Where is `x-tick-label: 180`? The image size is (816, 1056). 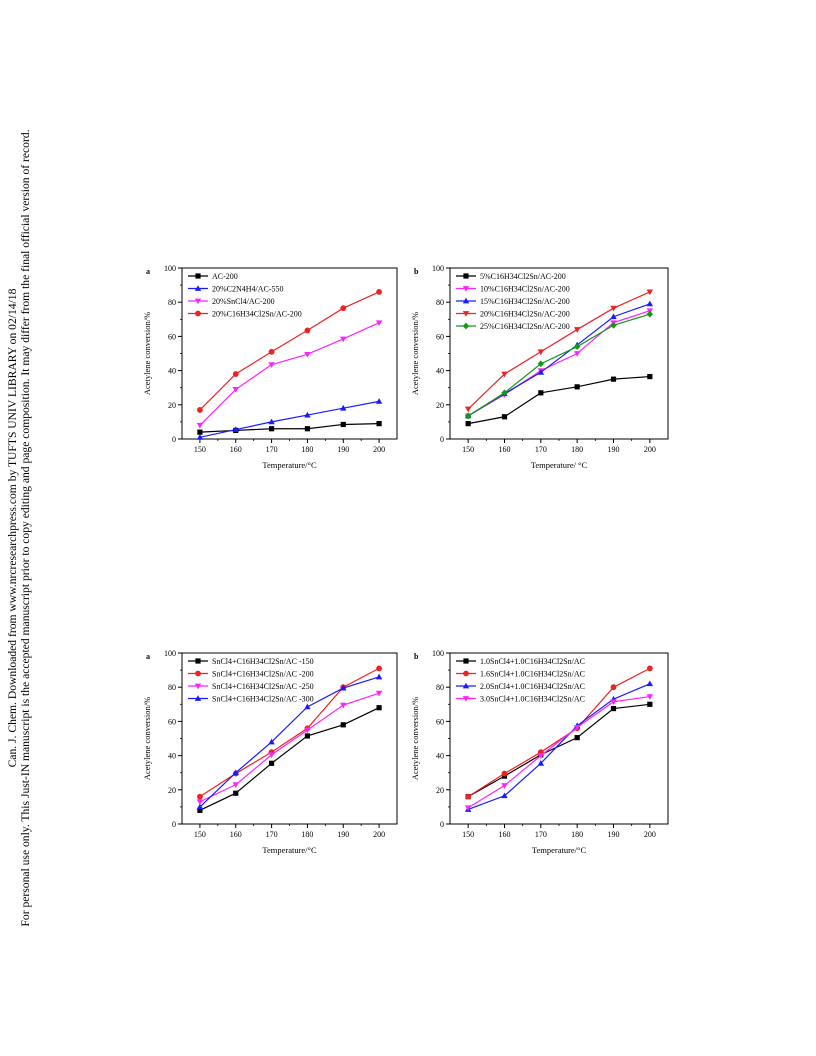
x-tick-label: 180 is located at coordinates (577, 834).